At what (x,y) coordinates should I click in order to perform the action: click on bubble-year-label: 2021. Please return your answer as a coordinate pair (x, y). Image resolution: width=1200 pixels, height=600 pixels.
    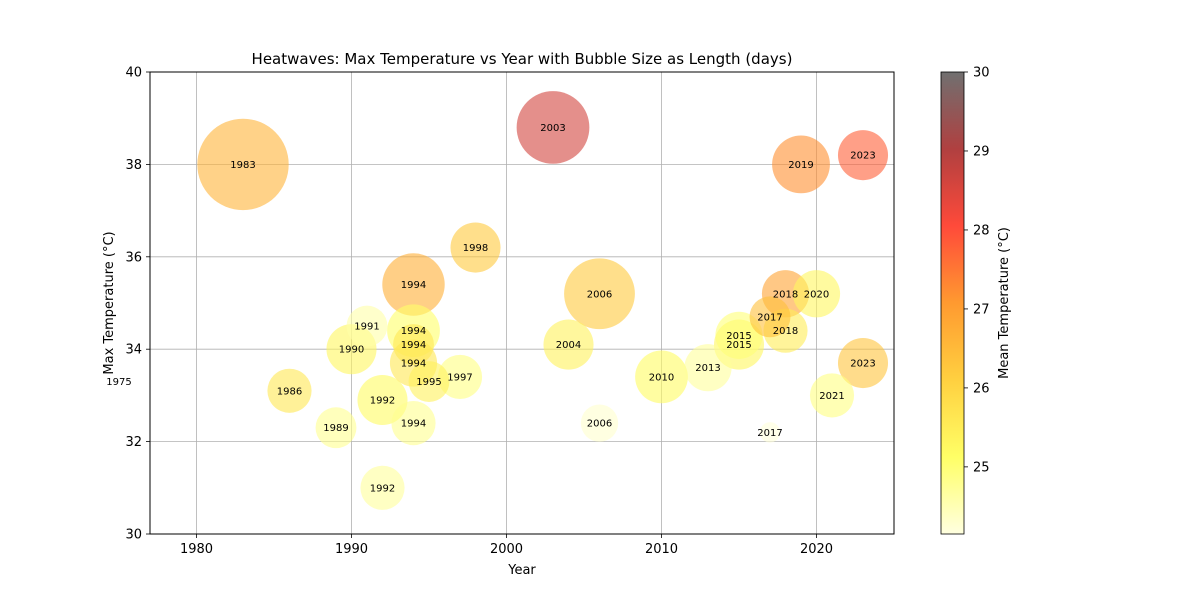
    Looking at the image, I should click on (831, 396).